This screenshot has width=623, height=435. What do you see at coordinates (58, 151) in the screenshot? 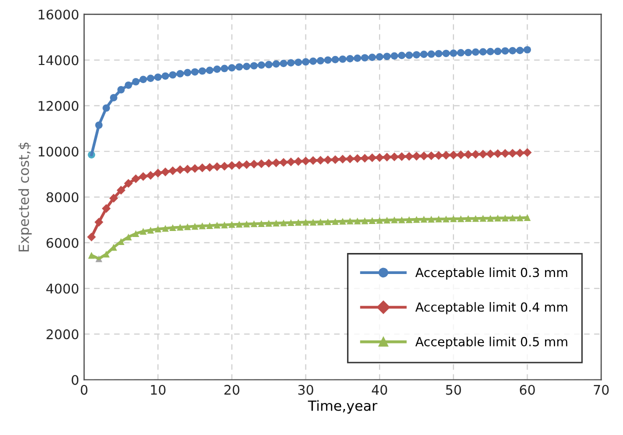
I see `y-tick-label: 10000` at bounding box center [58, 151].